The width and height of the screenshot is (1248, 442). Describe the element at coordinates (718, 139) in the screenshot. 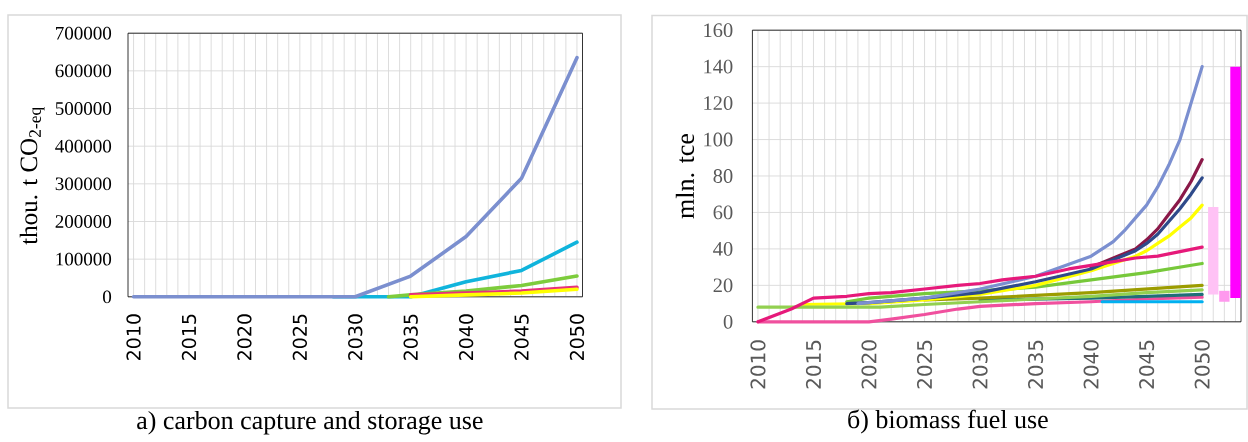

I see `y-tick-label: 100` at that location.